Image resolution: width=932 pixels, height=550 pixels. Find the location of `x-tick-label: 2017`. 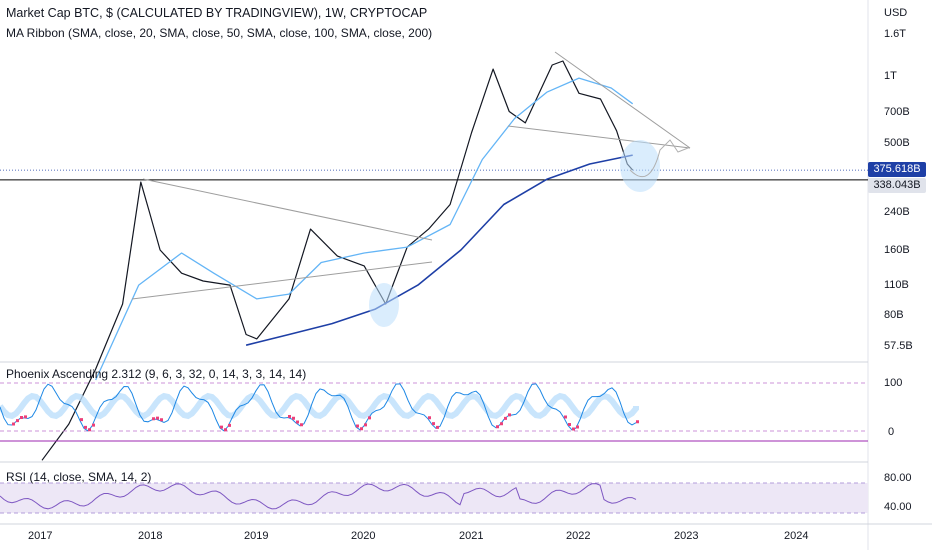

x-tick-label: 2017 is located at coordinates (40, 536).